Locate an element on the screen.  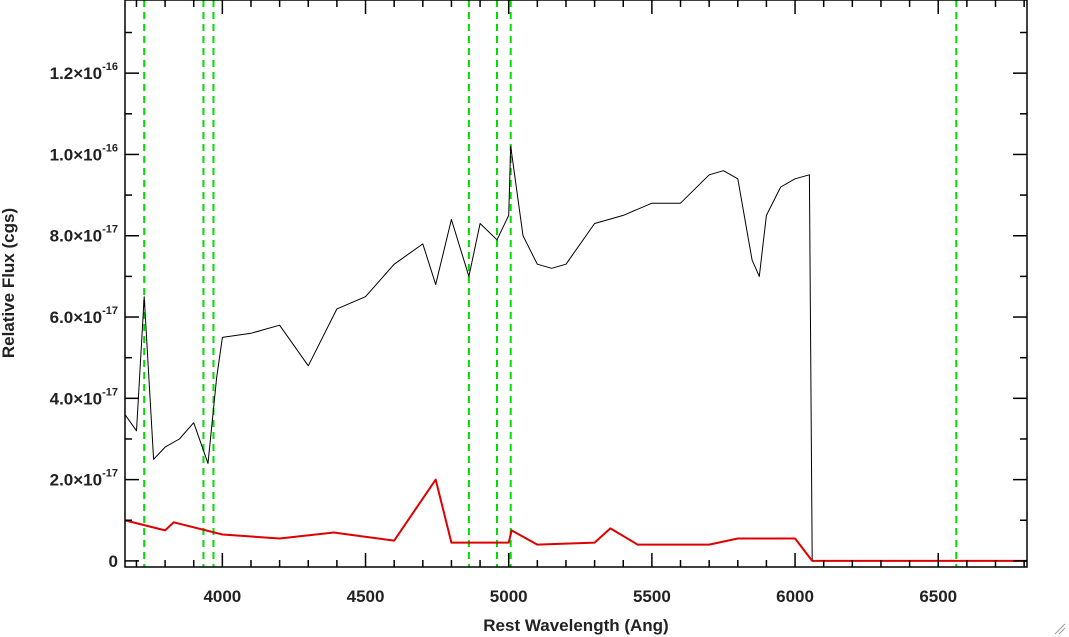
x-tick-label: 6500 is located at coordinates (938, 596).